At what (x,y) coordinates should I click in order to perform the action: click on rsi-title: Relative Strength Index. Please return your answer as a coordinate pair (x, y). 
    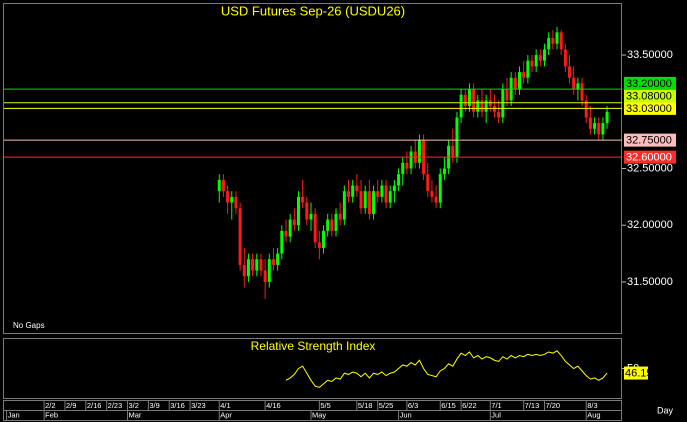
    Looking at the image, I should click on (313, 346).